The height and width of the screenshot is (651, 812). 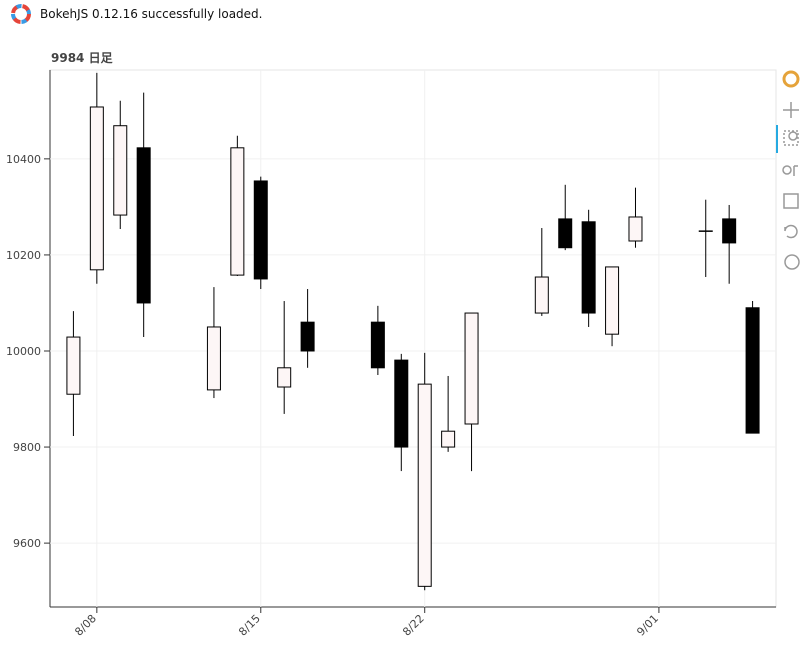 What do you see at coordinates (791, 110) in the screenshot?
I see `pan-tool` at bounding box center [791, 110].